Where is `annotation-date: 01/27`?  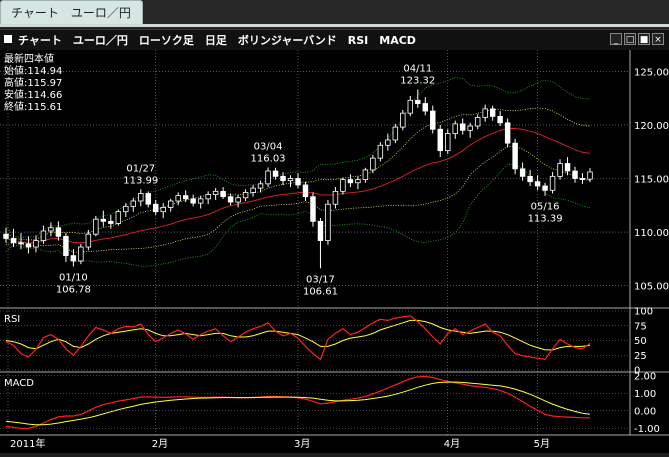
annotation-date: 01/27 is located at coordinates (140, 168).